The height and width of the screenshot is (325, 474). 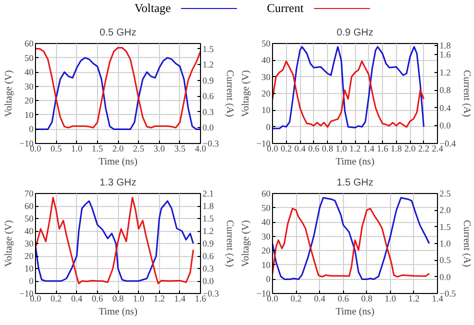 I want to click on y-tick-label: 70, so click(x=29, y=193).